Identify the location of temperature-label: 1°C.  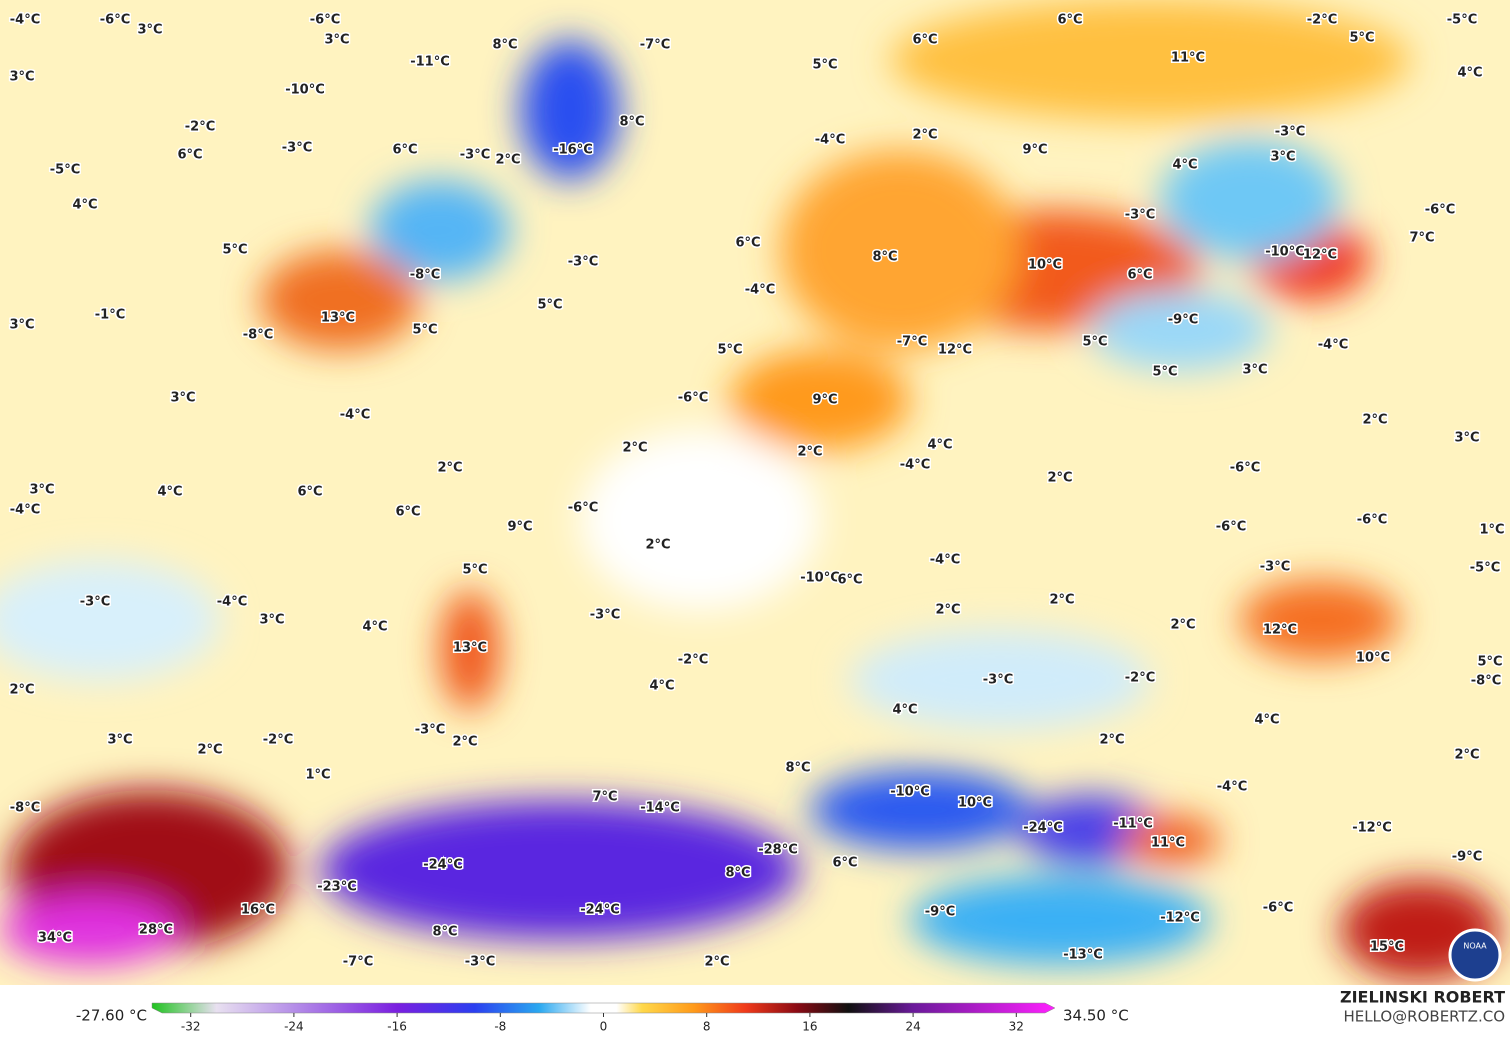
(1491, 530).